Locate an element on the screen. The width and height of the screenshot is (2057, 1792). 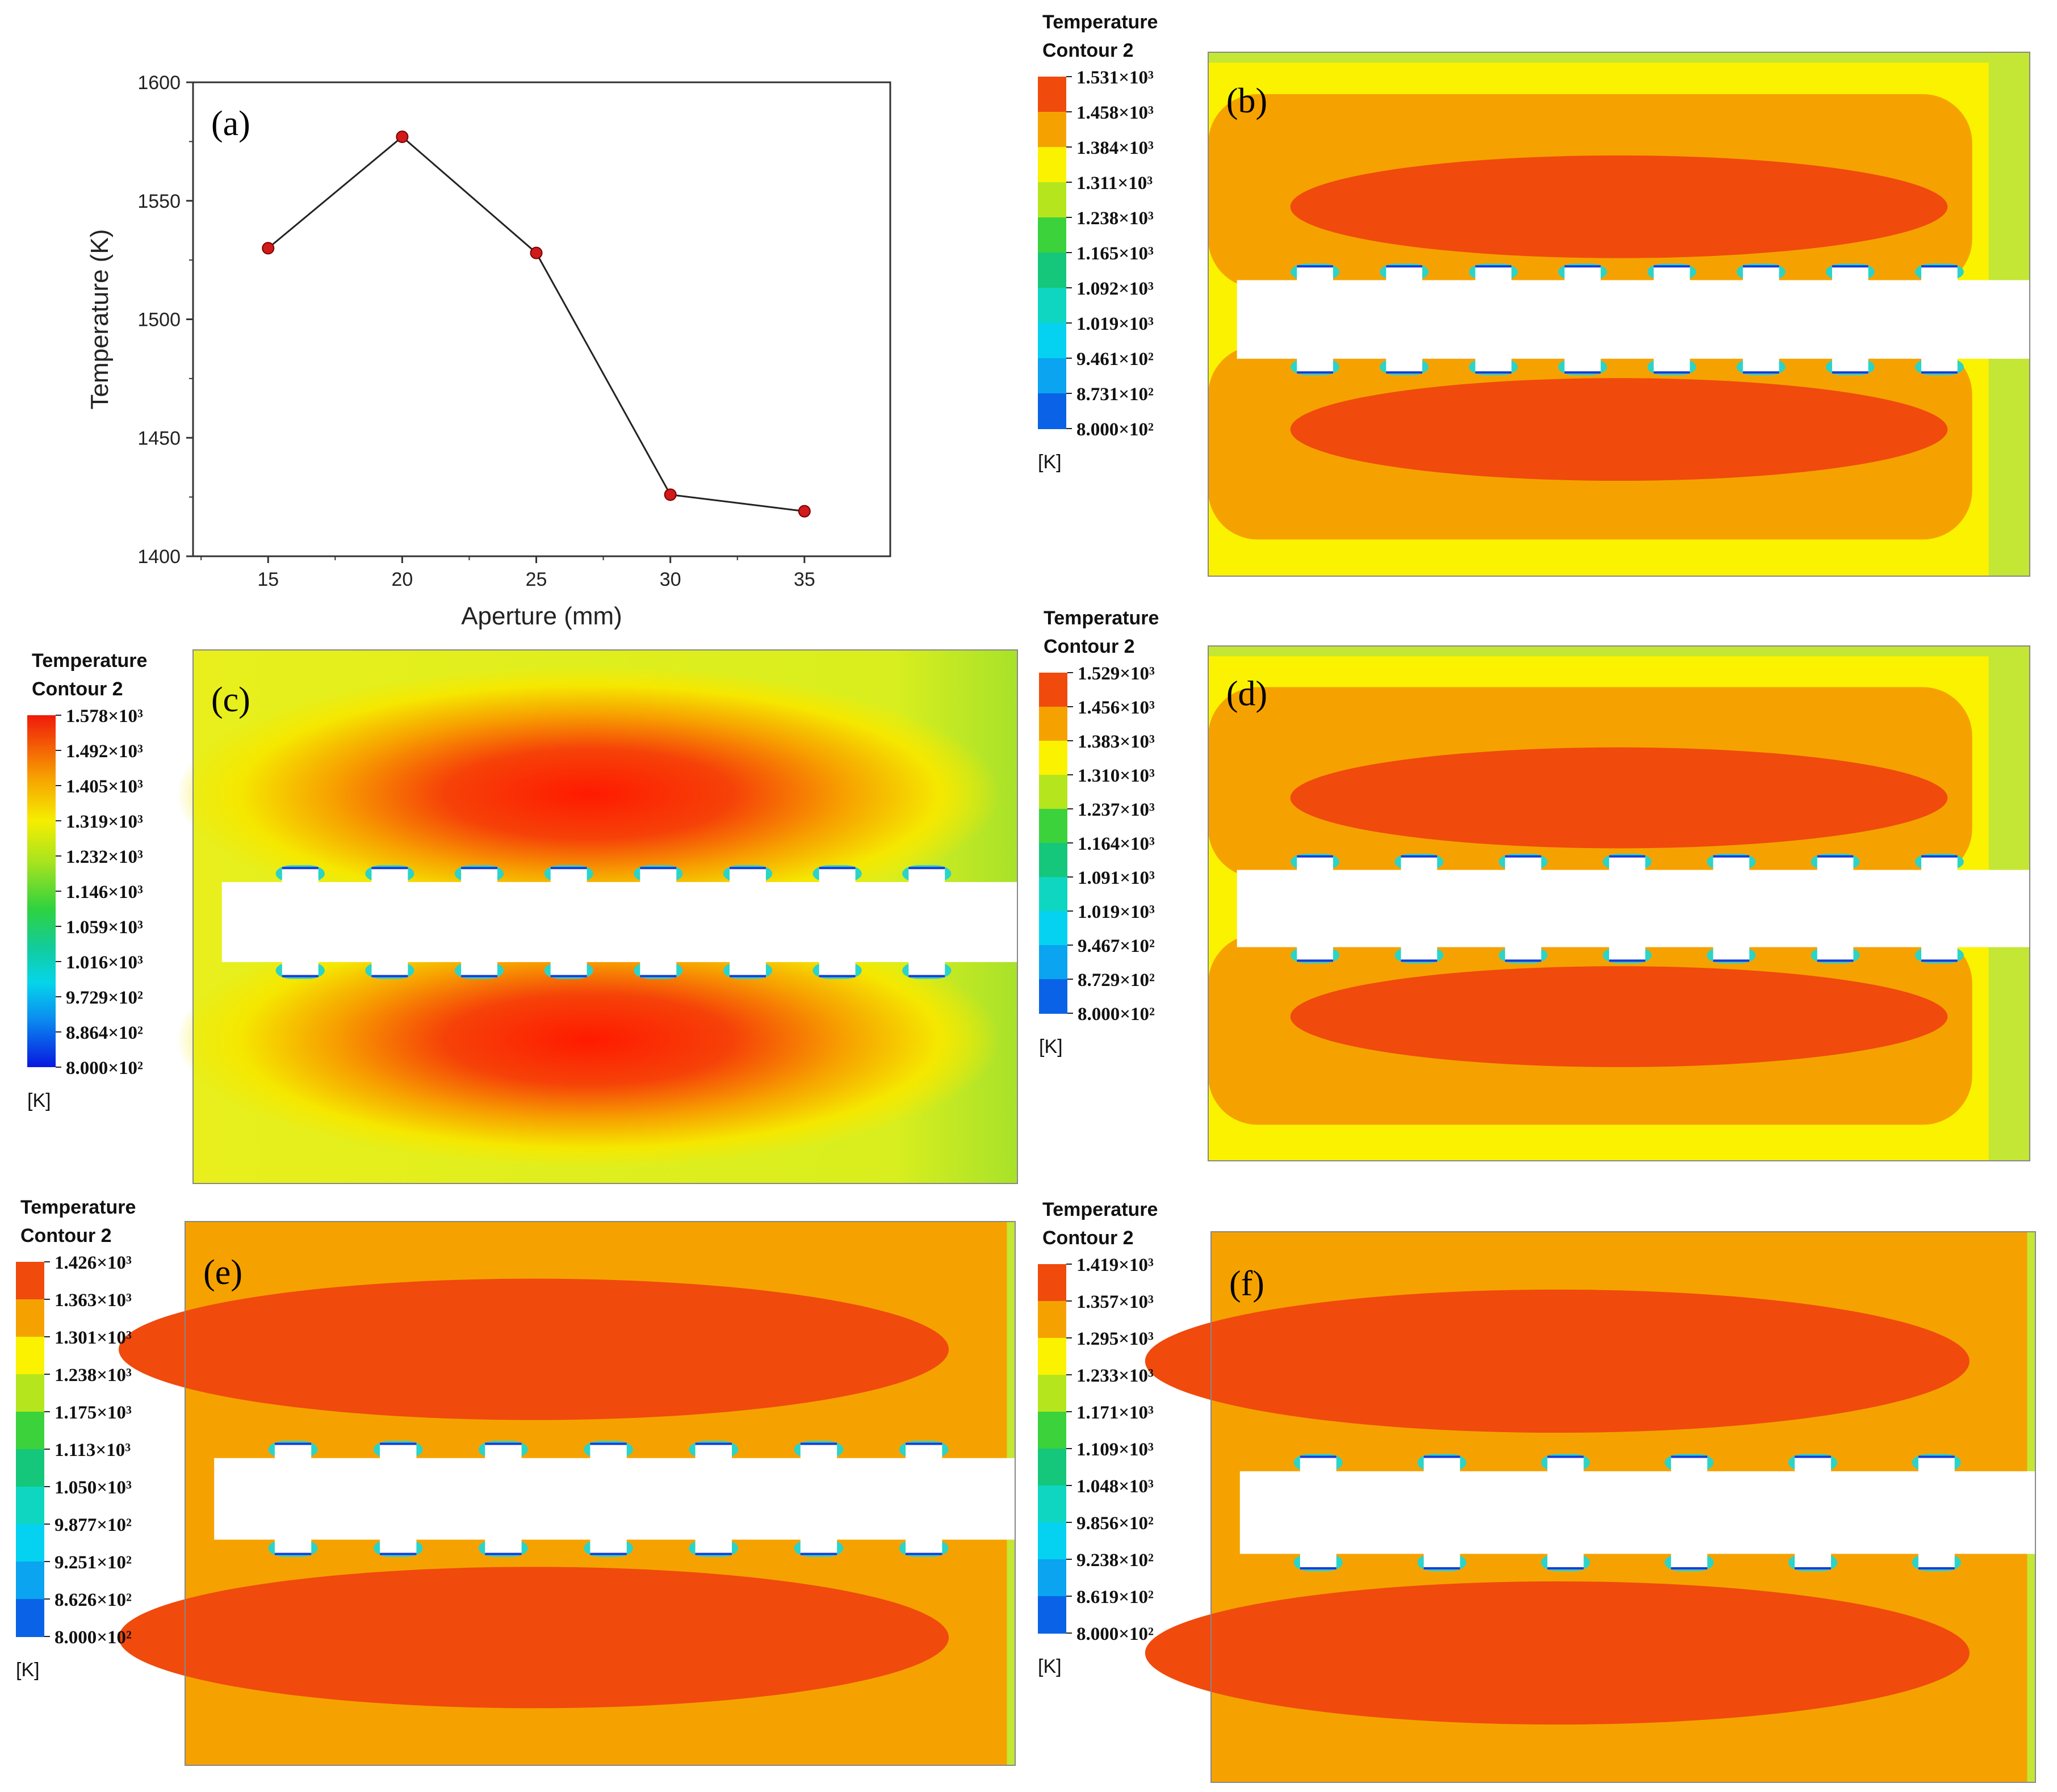
colorbar-label: 1.237×10³ is located at coordinates (1116, 810).